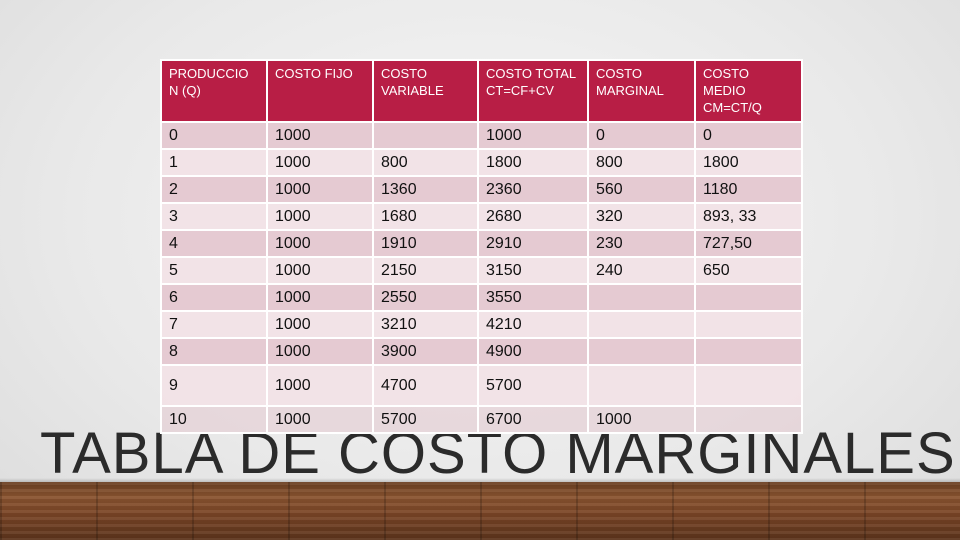  Describe the element at coordinates (425, 135) in the screenshot. I see `cell-cv` at that location.